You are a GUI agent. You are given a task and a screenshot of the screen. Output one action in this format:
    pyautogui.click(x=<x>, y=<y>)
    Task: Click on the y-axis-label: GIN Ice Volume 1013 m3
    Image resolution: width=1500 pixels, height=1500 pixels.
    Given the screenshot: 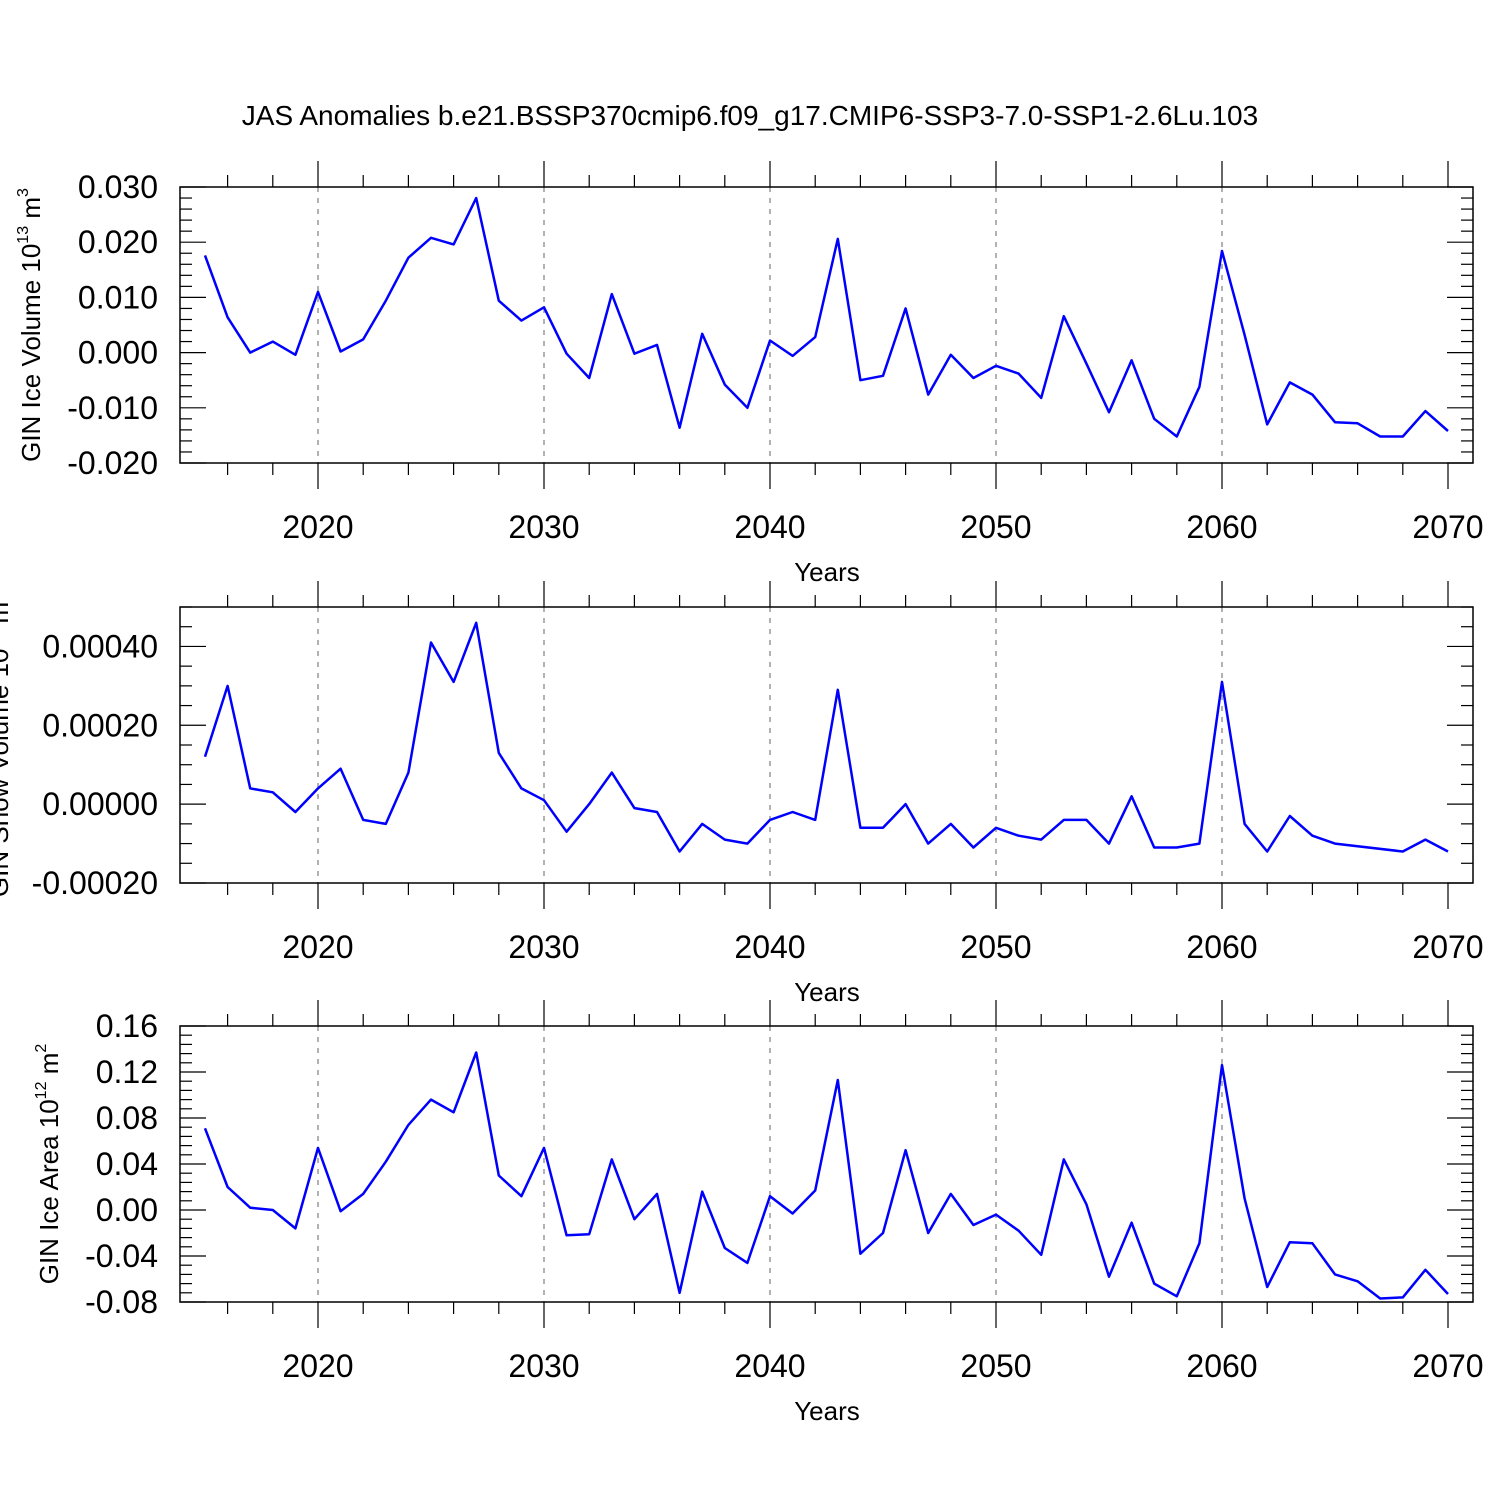 What is the action you would take?
    pyautogui.click(x=30, y=325)
    